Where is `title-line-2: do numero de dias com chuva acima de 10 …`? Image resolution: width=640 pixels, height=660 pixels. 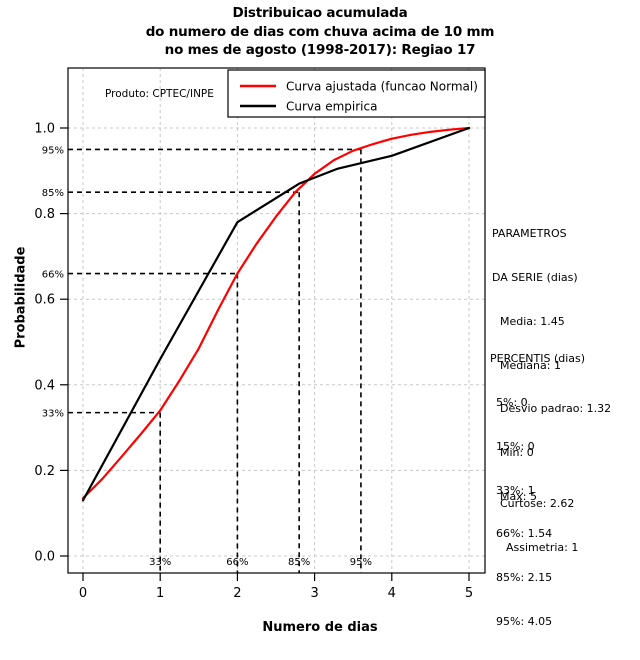
title-line-2: do numero de dias com chuva acima de 10 … is located at coordinates (320, 31).